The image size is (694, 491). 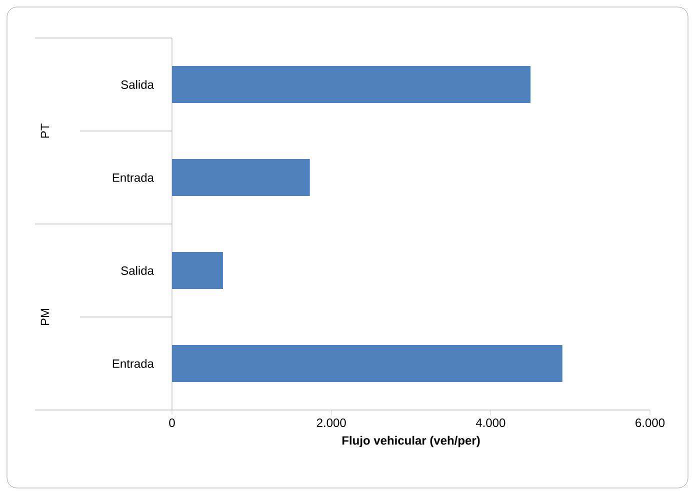 What do you see at coordinates (172, 423) in the screenshot?
I see `x-tick-label: 0` at bounding box center [172, 423].